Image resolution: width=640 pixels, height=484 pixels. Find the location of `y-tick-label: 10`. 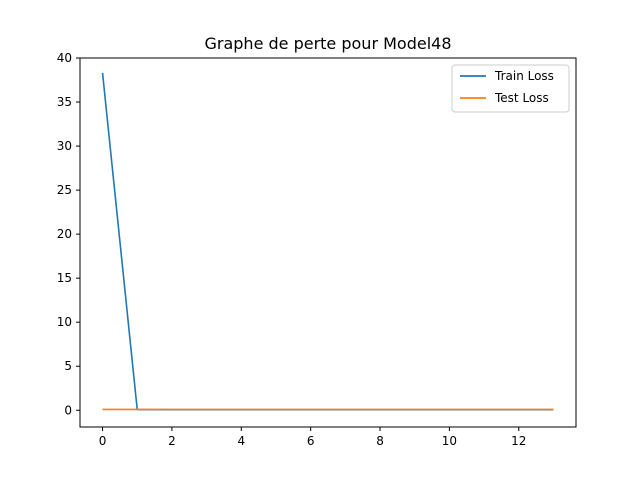

y-tick-label: 10 is located at coordinates (64, 322).